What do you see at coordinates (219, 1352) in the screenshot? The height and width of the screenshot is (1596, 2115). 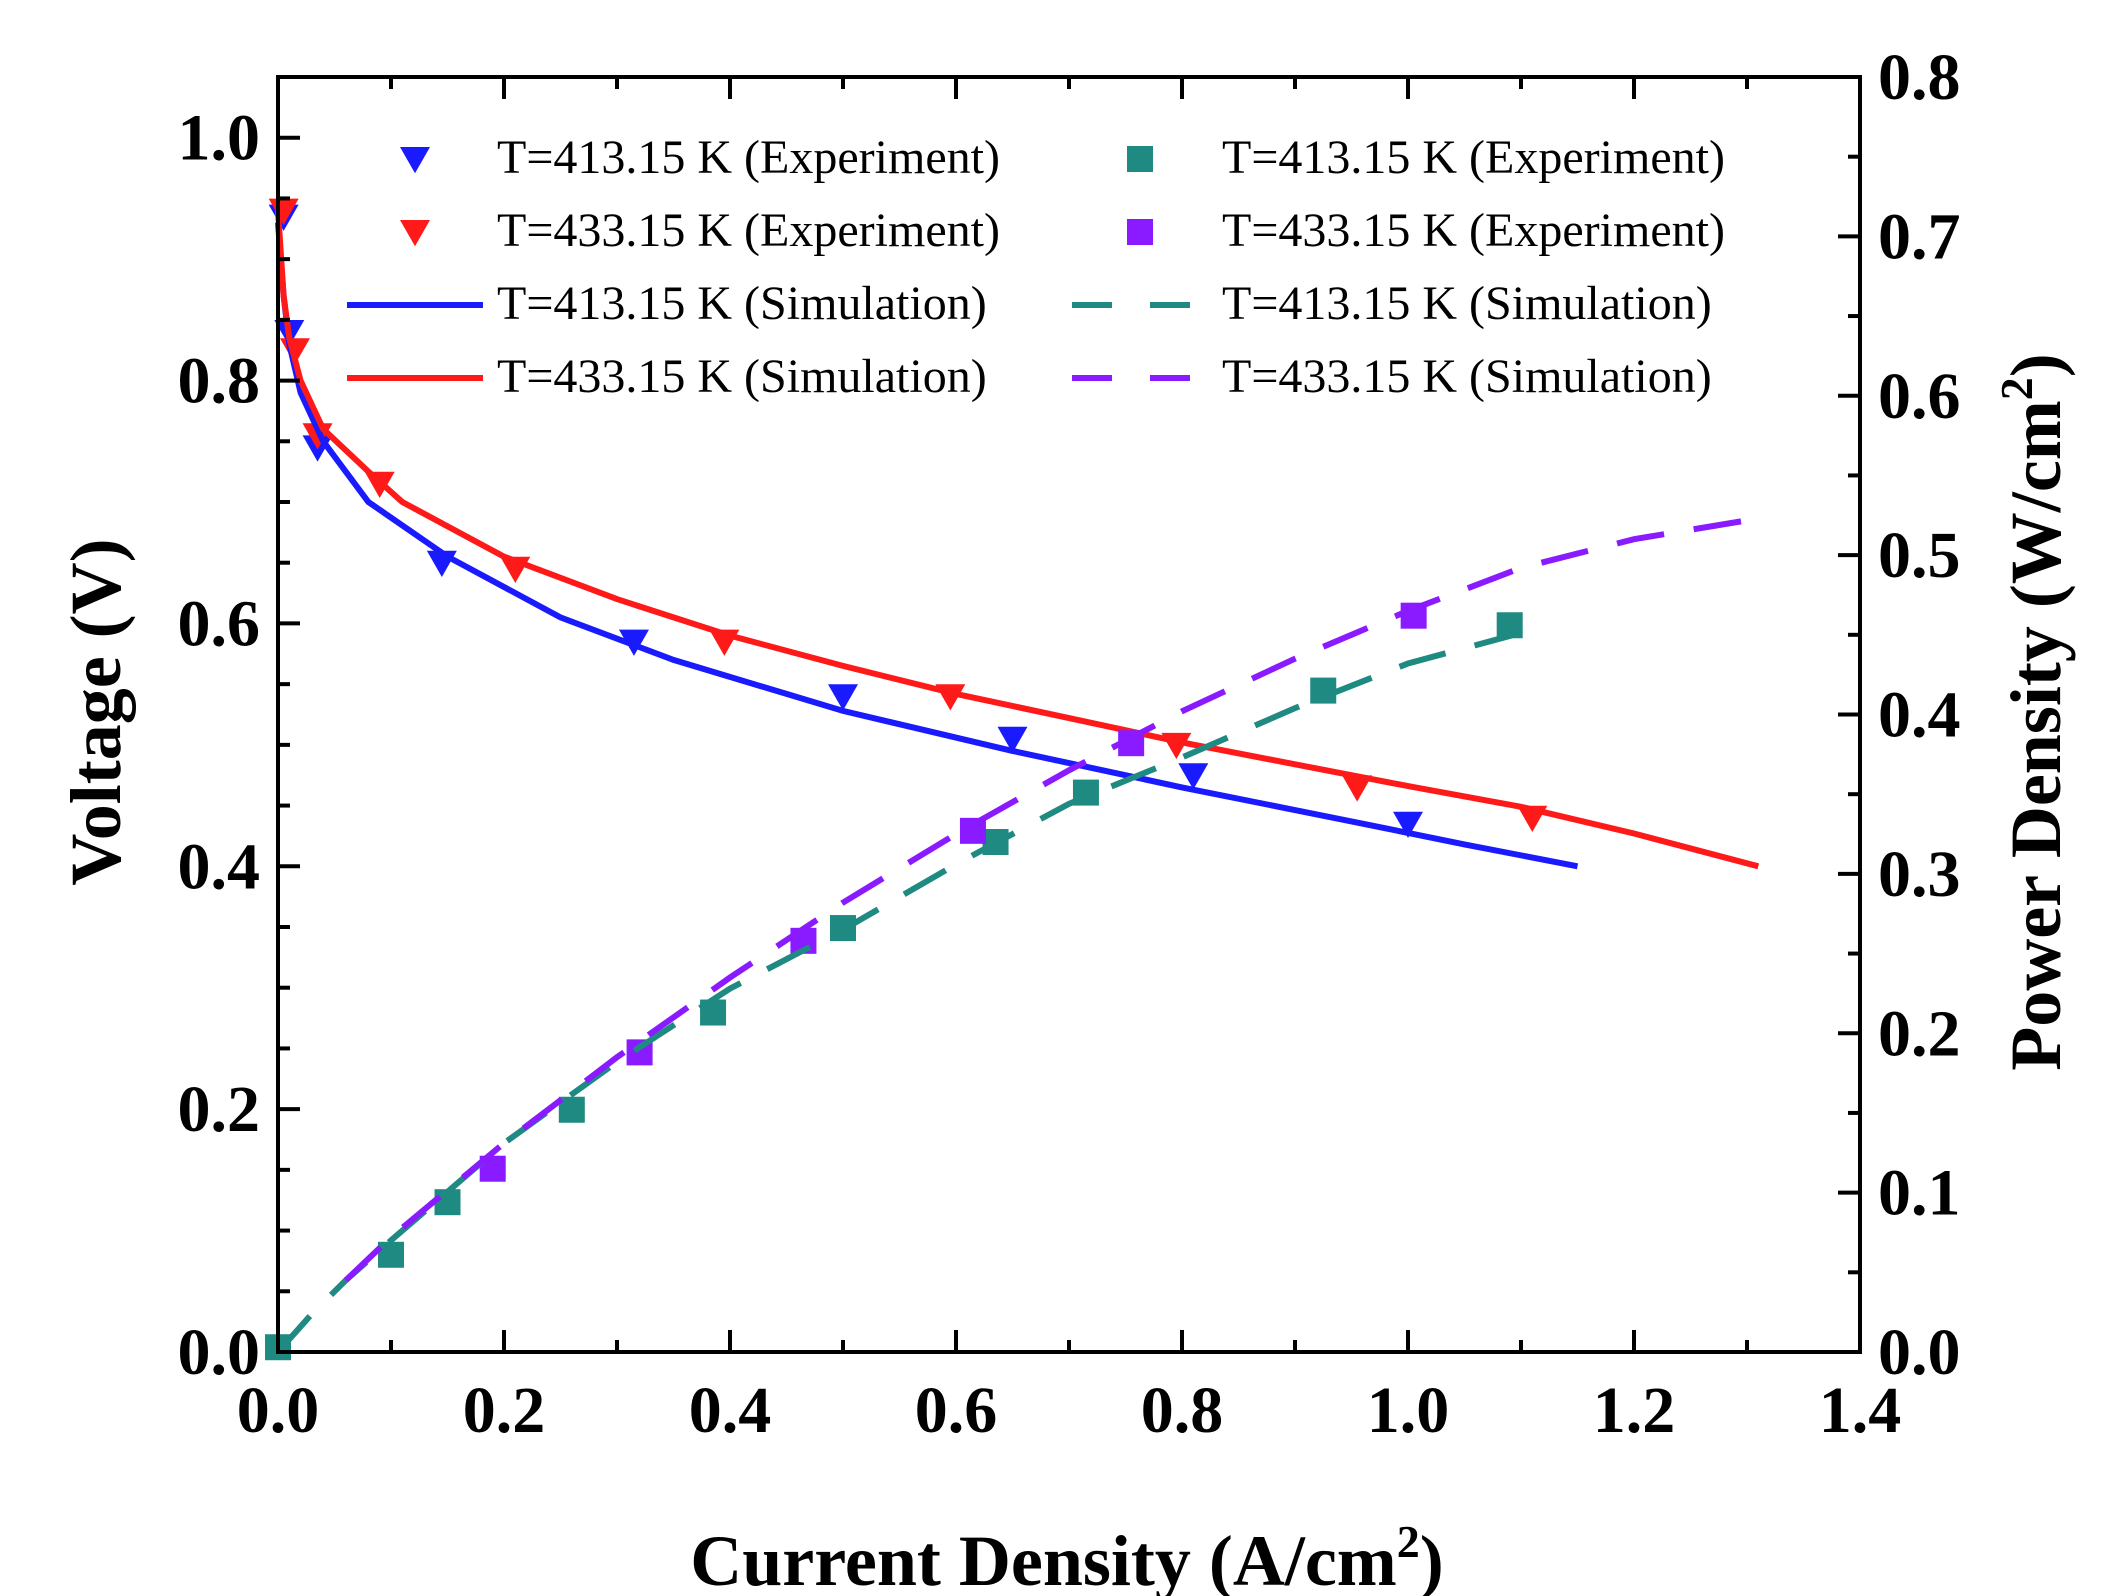 I see `y-tick-label: 0.0` at bounding box center [219, 1352].